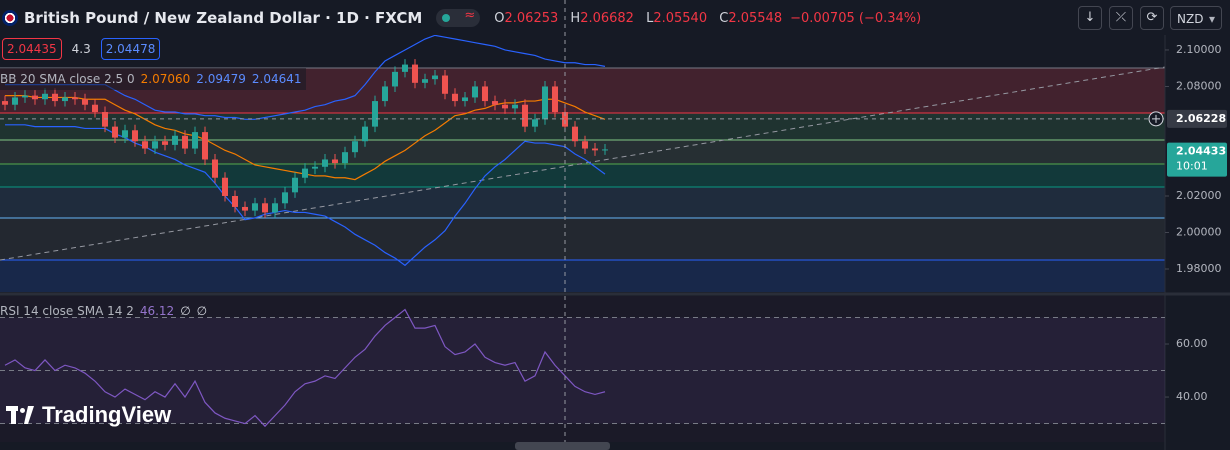  What do you see at coordinates (305, 368) in the screenshot?
I see `indicator-line` at bounding box center [305, 368].